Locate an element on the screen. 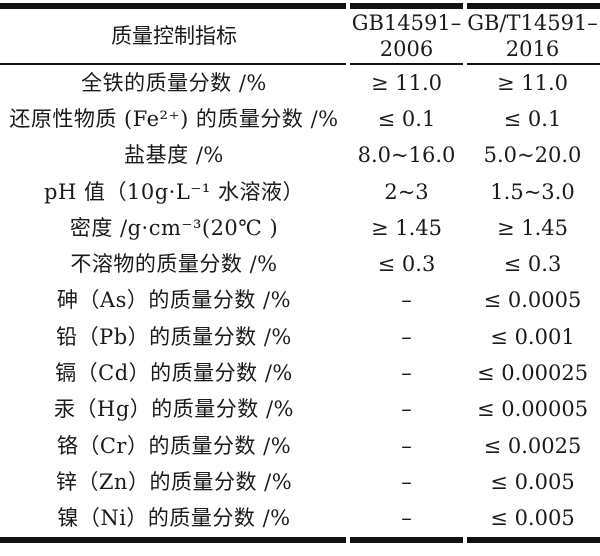 The height and width of the screenshot is (556, 600). table-row: 还原性物质 (Fe²⁺) 的质量分数 /% ≤ 0.1 ≤ 0.1 is located at coordinates (300, 119).